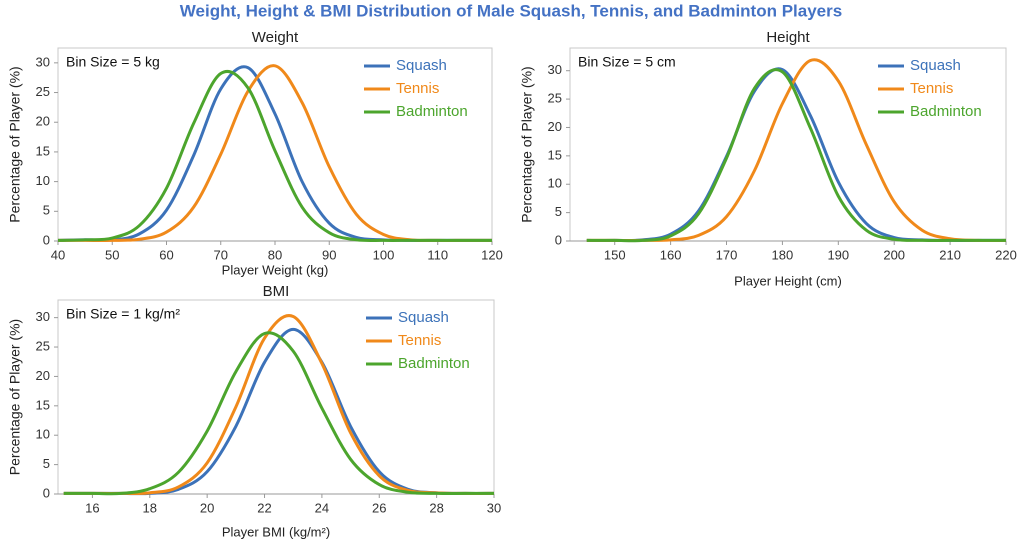 The height and width of the screenshot is (544, 1022). What do you see at coordinates (627, 62) in the screenshot?
I see `bin-size-note: Bin Size = 5 cm` at bounding box center [627, 62].